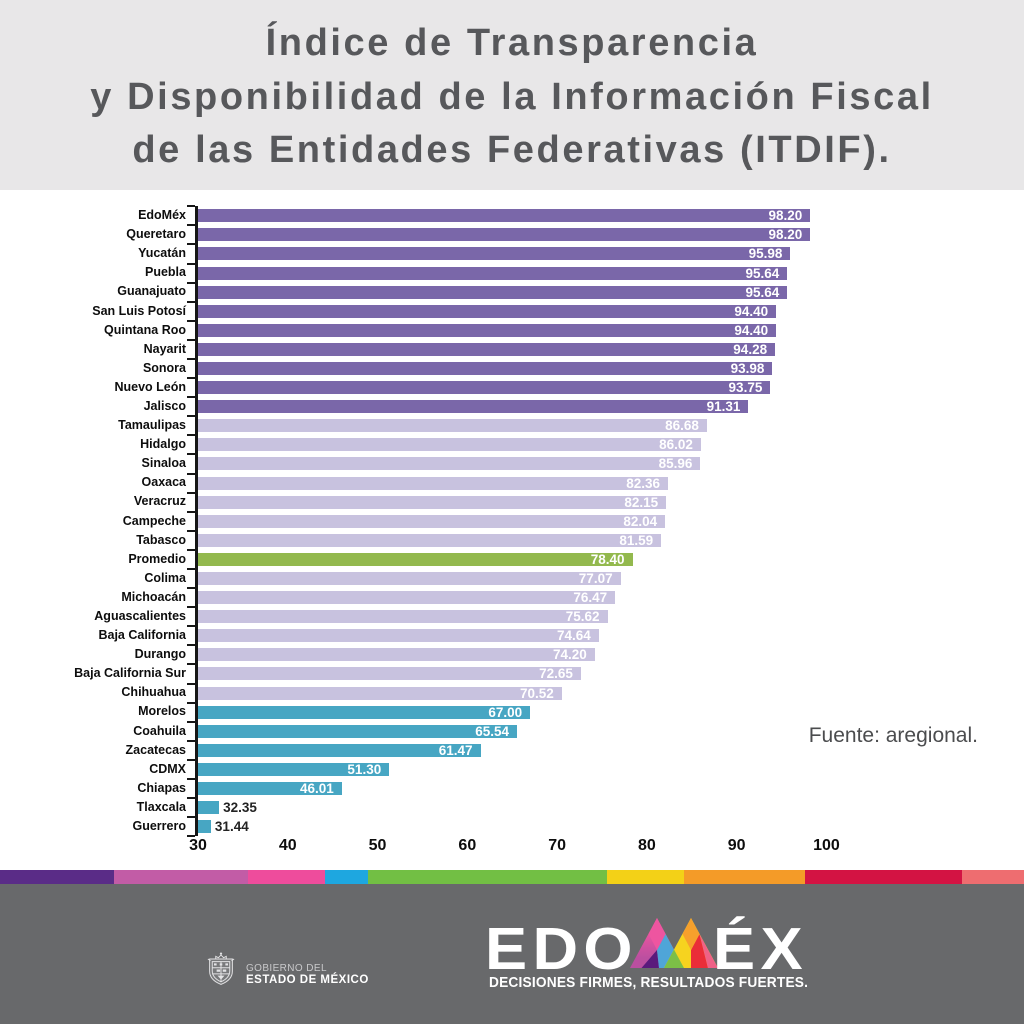 The image size is (1024, 1024). I want to click on value-label: 76.47, so click(590, 598).